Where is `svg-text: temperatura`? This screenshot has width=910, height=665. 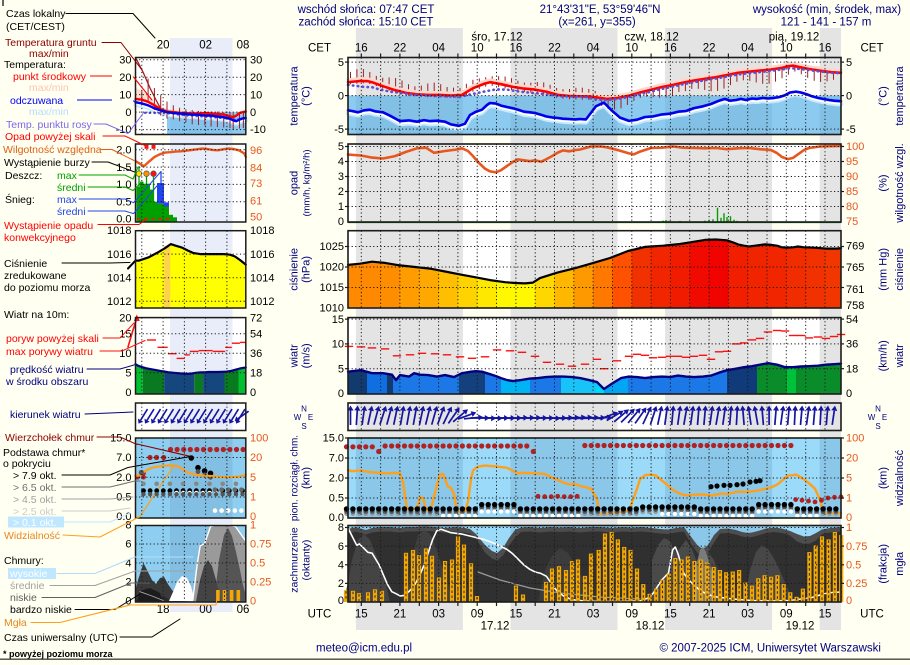 svg-text: temperatura is located at coordinates (295, 95).